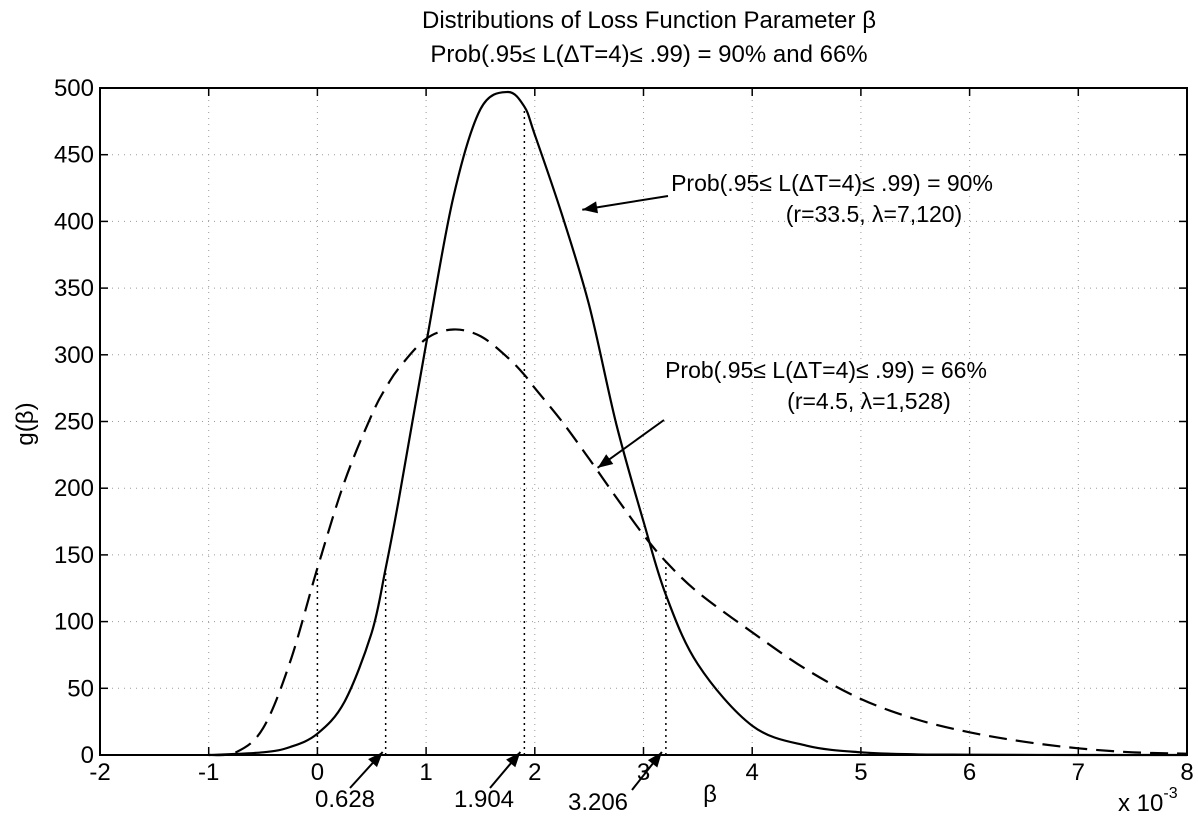 The image size is (1198, 820). What do you see at coordinates (74, 355) in the screenshot?
I see `y-tick-label: 300` at bounding box center [74, 355].